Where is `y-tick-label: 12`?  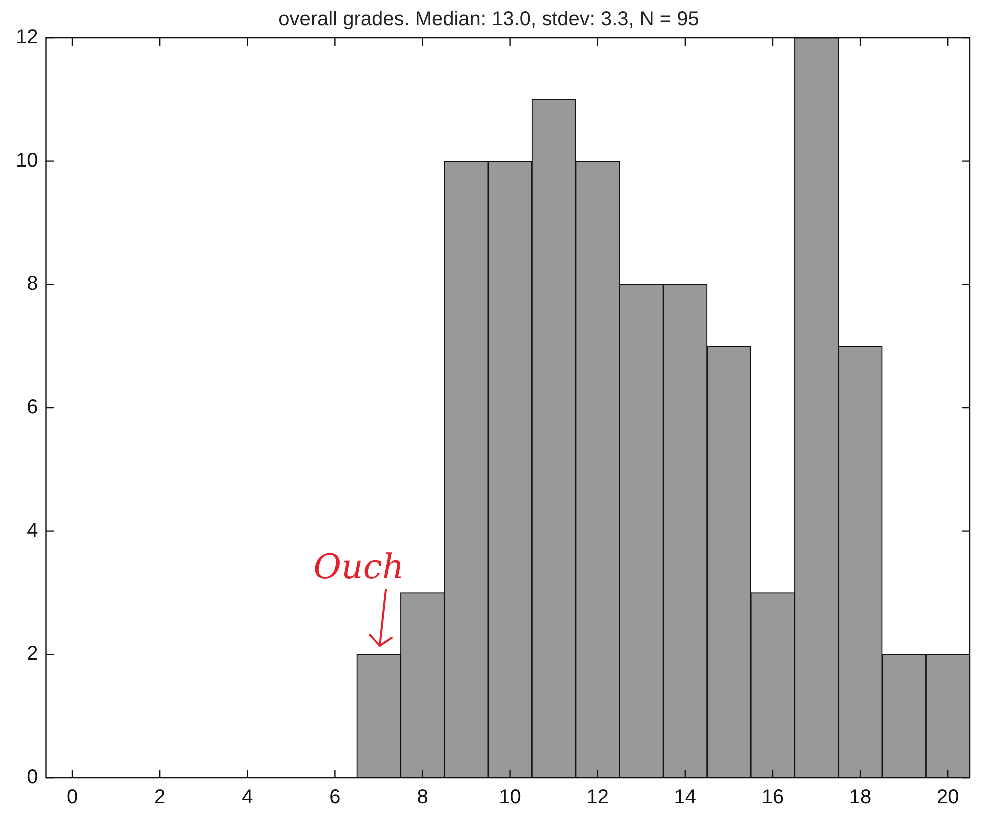
y-tick-label: 12 is located at coordinates (27, 37).